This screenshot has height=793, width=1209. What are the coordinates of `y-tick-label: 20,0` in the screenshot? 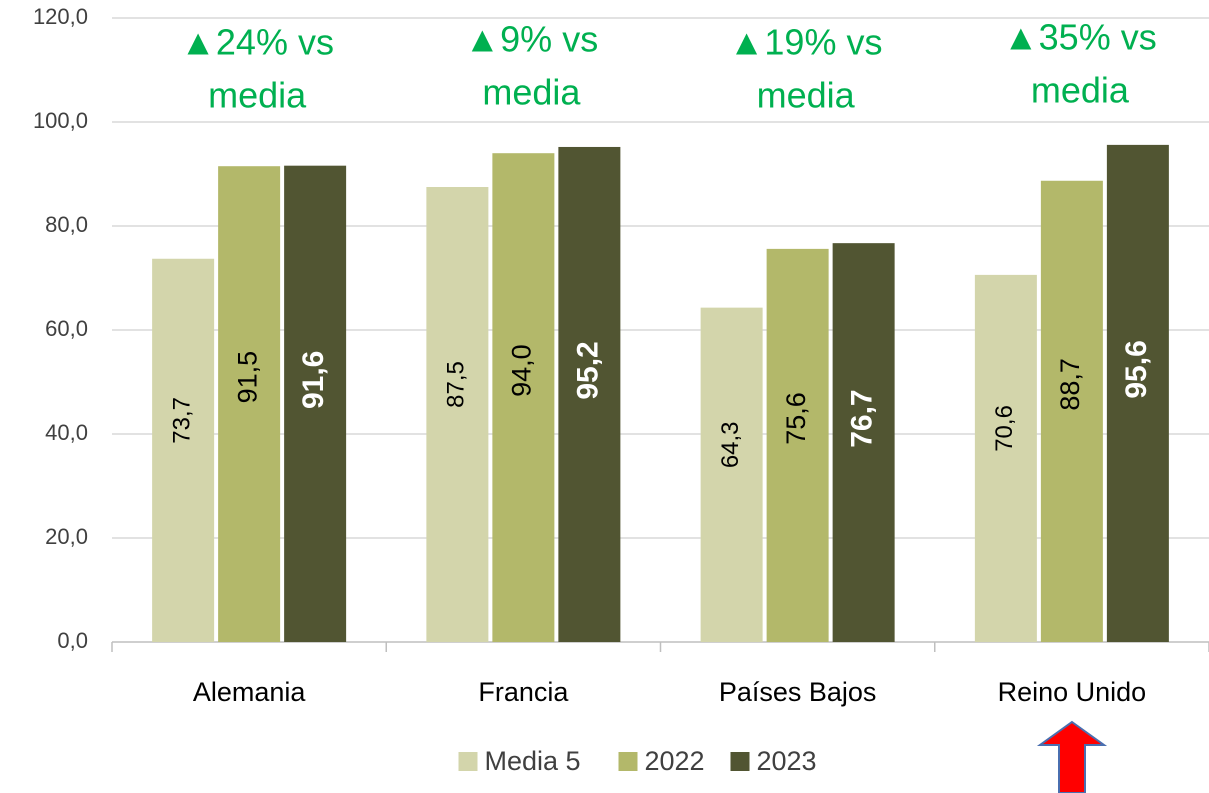 It's located at (66, 536).